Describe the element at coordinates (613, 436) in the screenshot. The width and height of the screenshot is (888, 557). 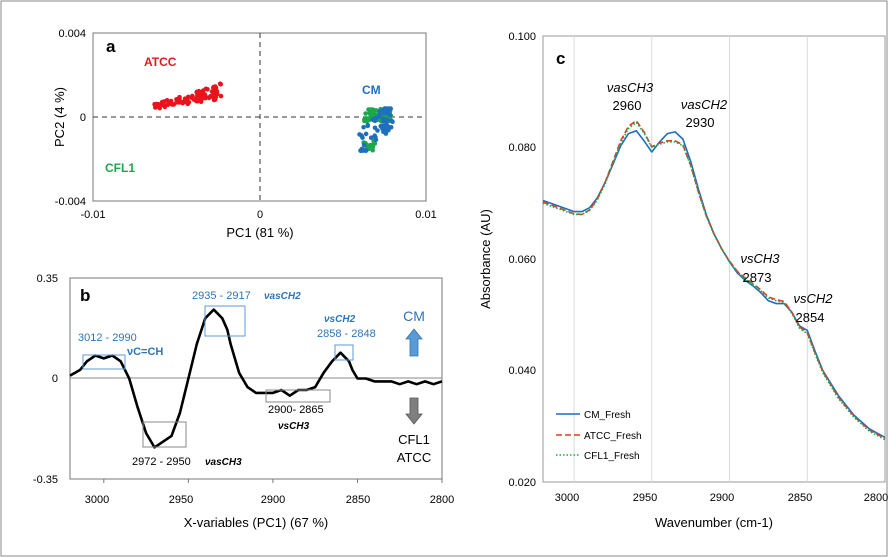
I see `legend-label-atcc-fresh: ATCC_Fresh` at that location.